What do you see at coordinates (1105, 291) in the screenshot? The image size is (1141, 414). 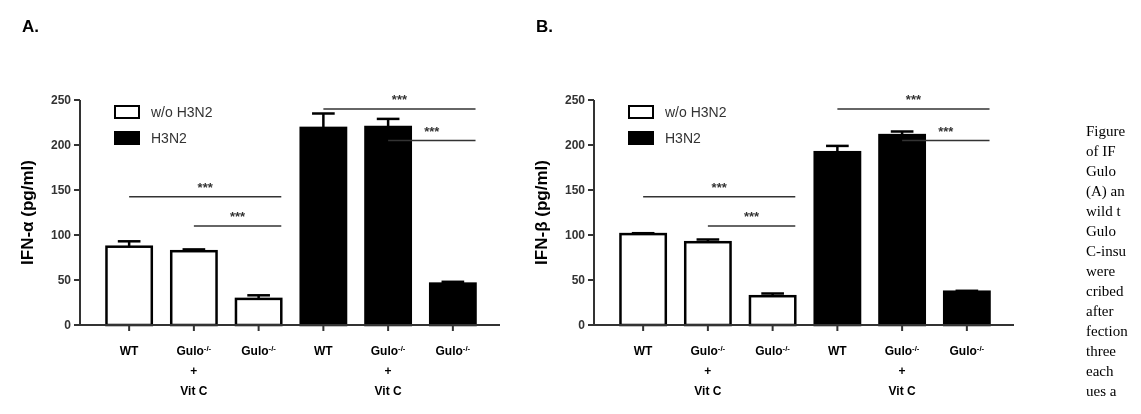 I see `text: cribed` at bounding box center [1105, 291].